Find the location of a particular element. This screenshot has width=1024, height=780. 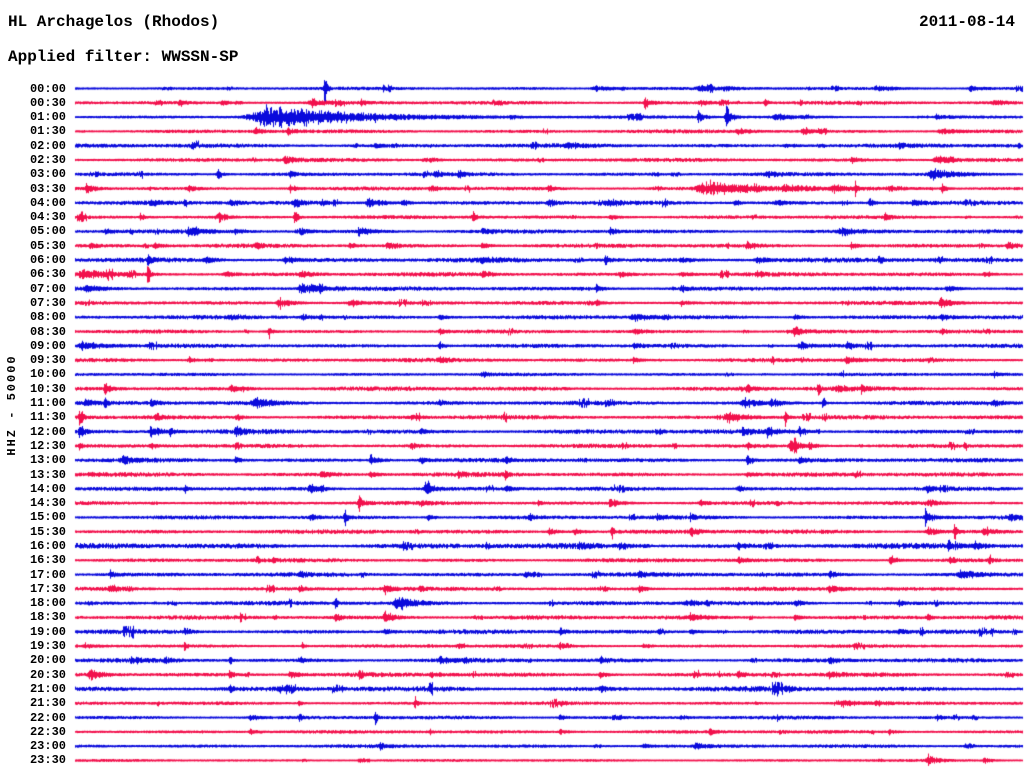

time-label: 04:30 is located at coordinates (47, 217).